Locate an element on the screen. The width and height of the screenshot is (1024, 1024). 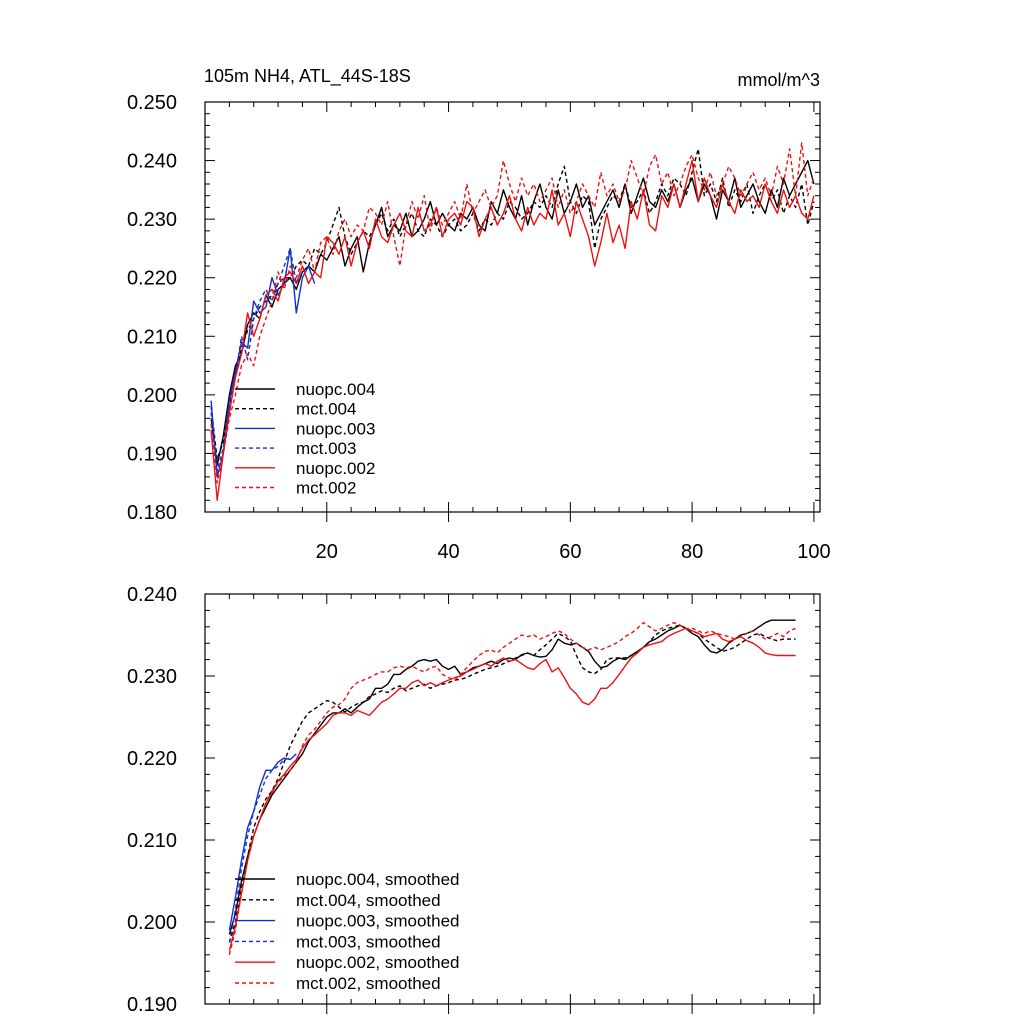
legend-label: nuopc.004, smoothed is located at coordinates (378, 879).